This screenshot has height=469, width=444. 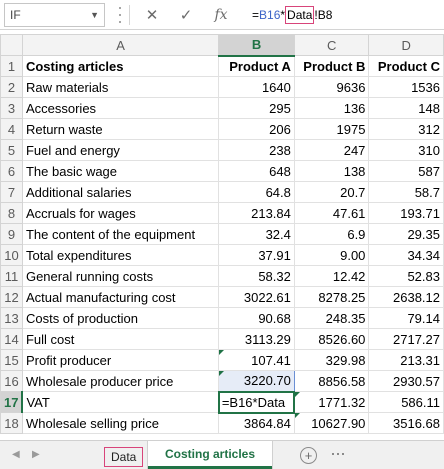 What do you see at coordinates (221, 15) in the screenshot?
I see `insert-function-button: fx` at bounding box center [221, 15].